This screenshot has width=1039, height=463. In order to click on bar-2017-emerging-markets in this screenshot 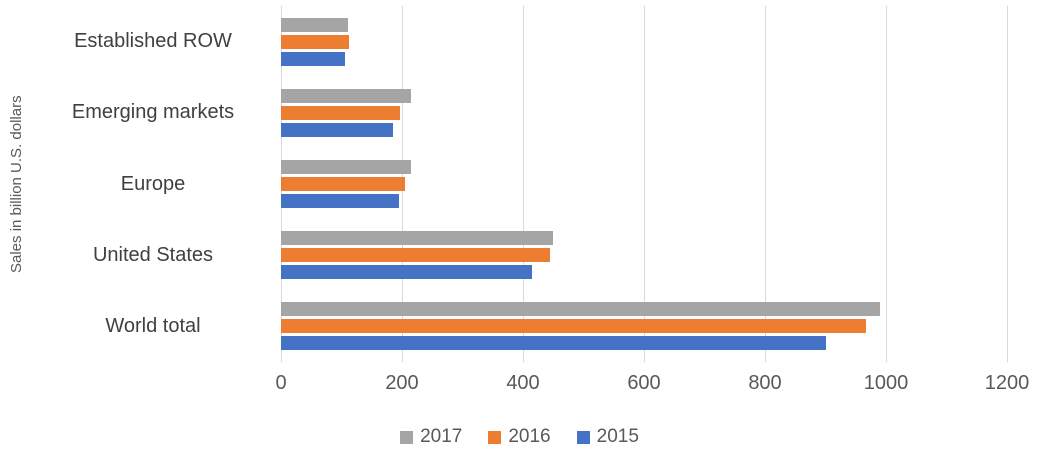, I will do `click(346, 95)`.